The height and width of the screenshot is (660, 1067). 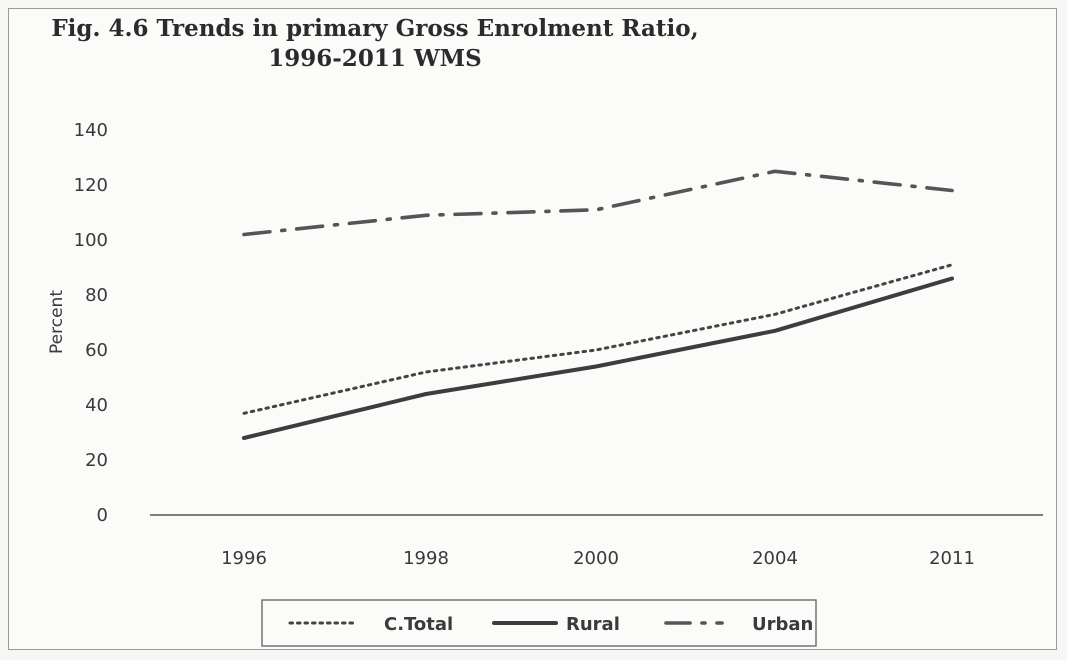 I want to click on x-tick-label: 1998, so click(x=426, y=558).